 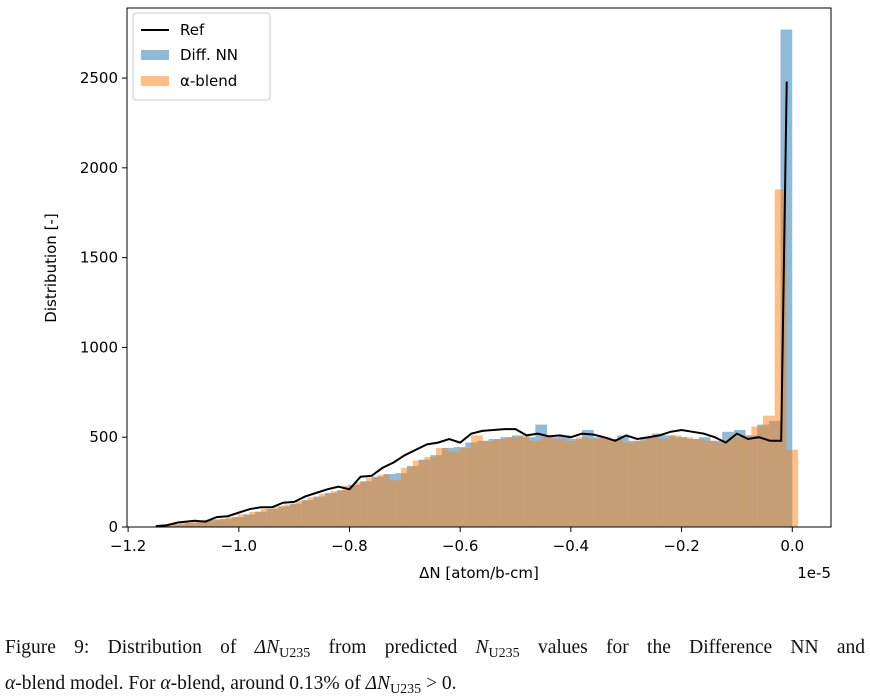 What do you see at coordinates (393, 647) in the screenshot?
I see `caption-text: from predicted` at bounding box center [393, 647].